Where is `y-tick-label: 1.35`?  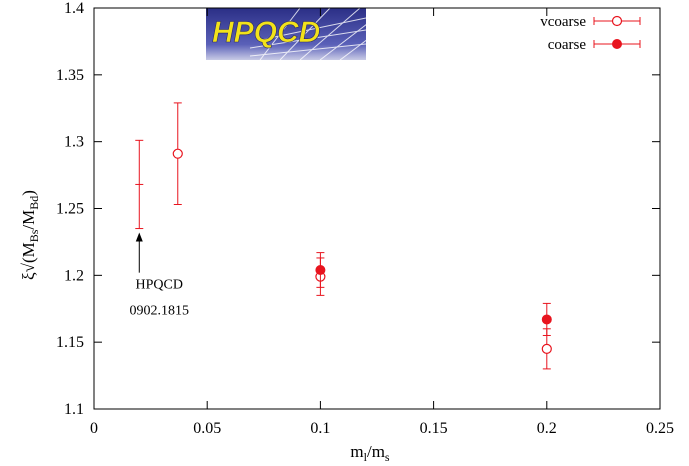
y-tick-label: 1.35 is located at coordinates (70, 75).